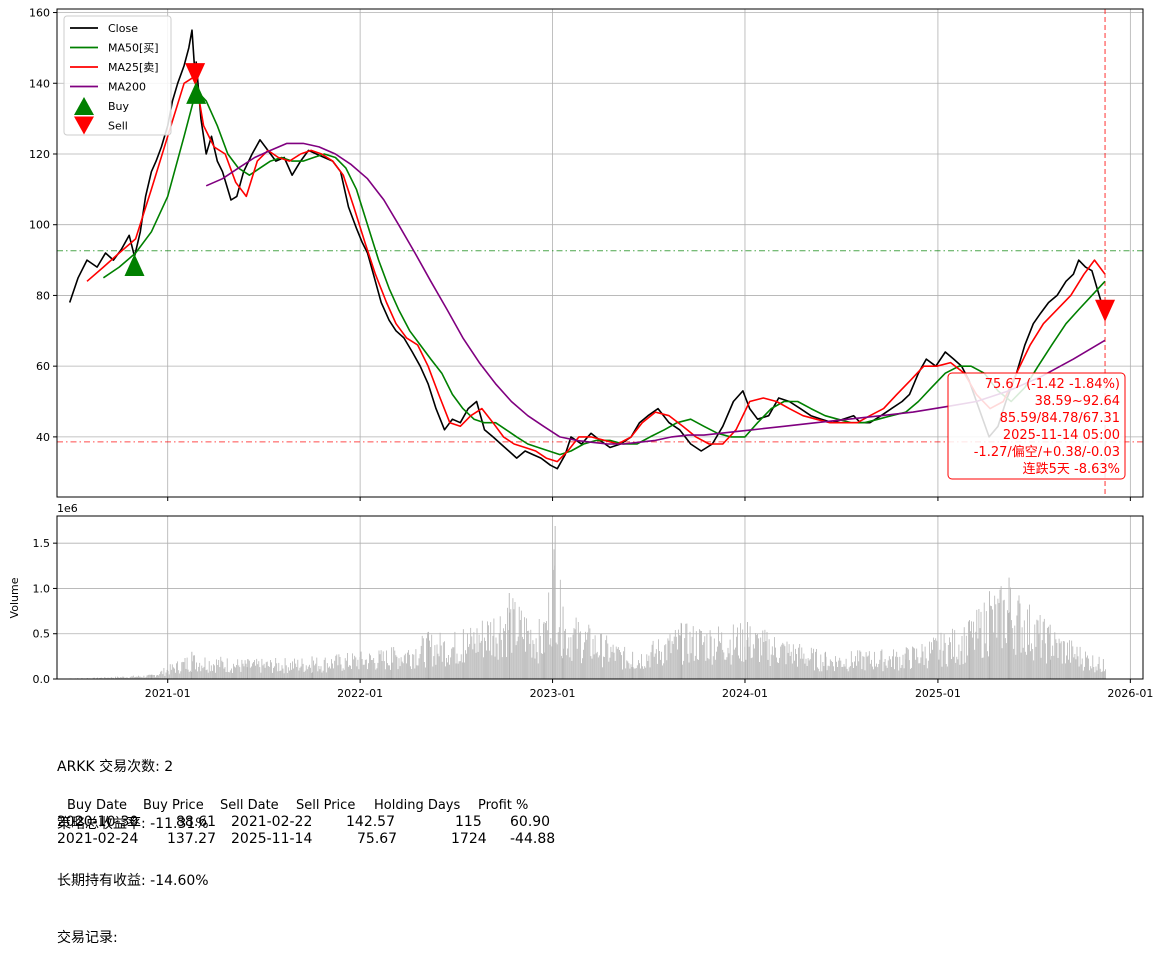 The width and height of the screenshot is (1154, 967). I want to click on legend-label: Buy, so click(119, 106).